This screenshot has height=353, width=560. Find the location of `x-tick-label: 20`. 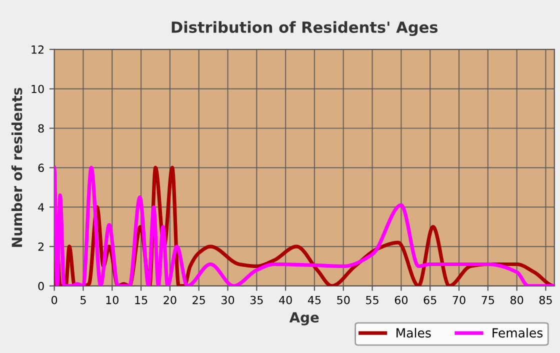

x-tick-label: 20 is located at coordinates (170, 300).